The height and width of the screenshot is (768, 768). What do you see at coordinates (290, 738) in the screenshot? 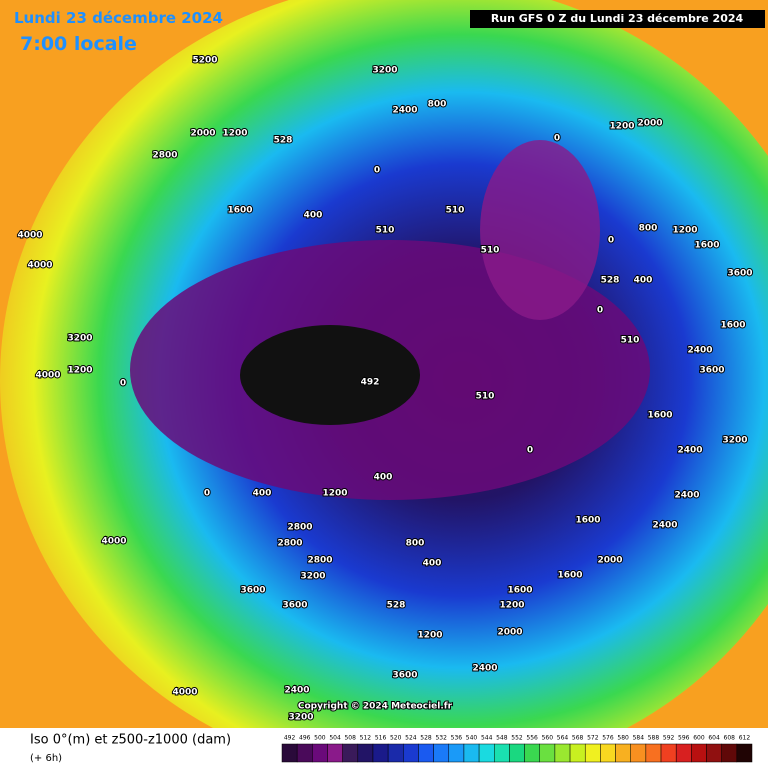
I see `scale-label: 492` at bounding box center [290, 738].